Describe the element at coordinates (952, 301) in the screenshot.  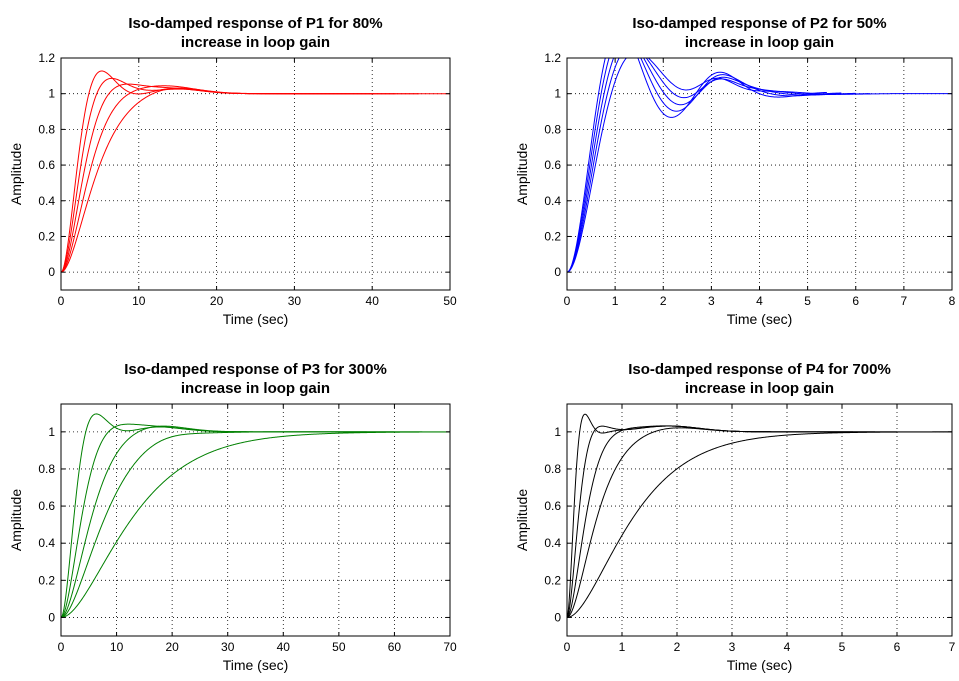
I see `x-tick-label: 8` at that location.